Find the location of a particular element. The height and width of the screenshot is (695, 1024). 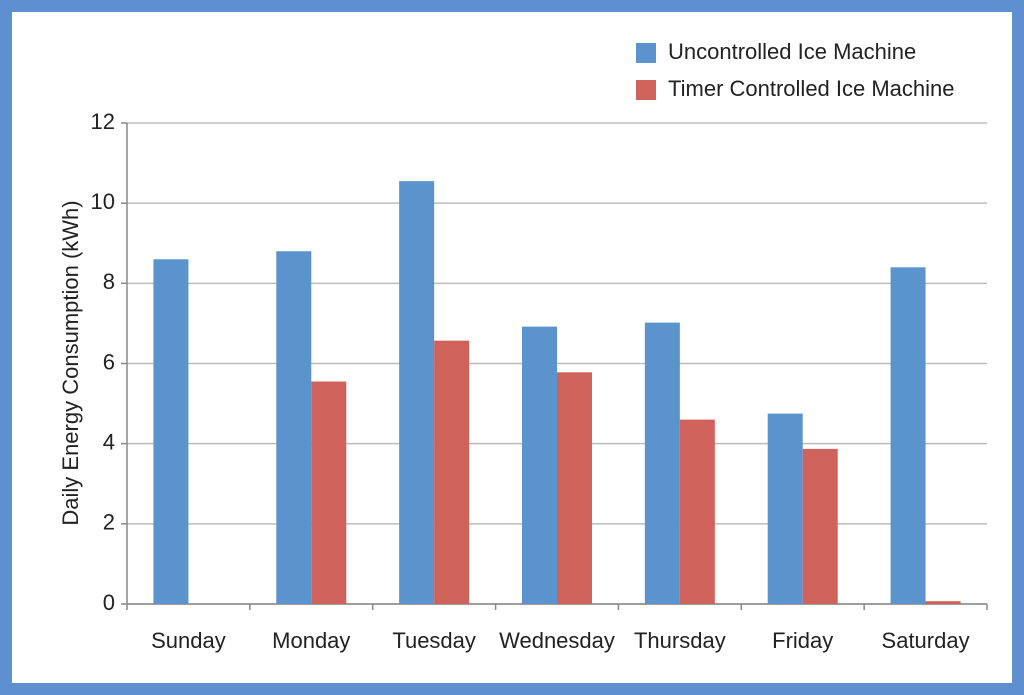

x-tick-label: Thursday is located at coordinates (680, 640).